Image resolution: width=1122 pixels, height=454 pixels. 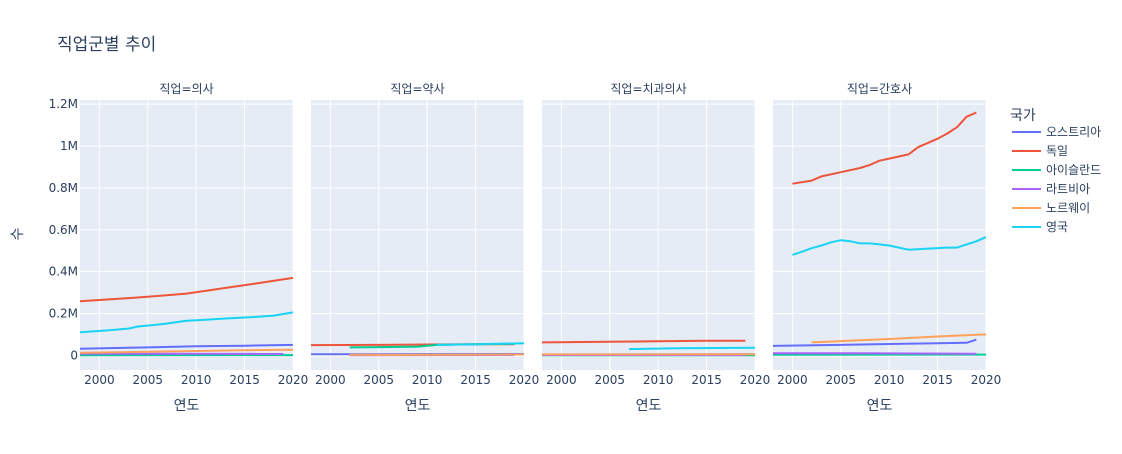 I want to click on facet-panel-2: 직업=약사 2000 2005 2010 2015 2020 연도, so click(x=425, y=247).